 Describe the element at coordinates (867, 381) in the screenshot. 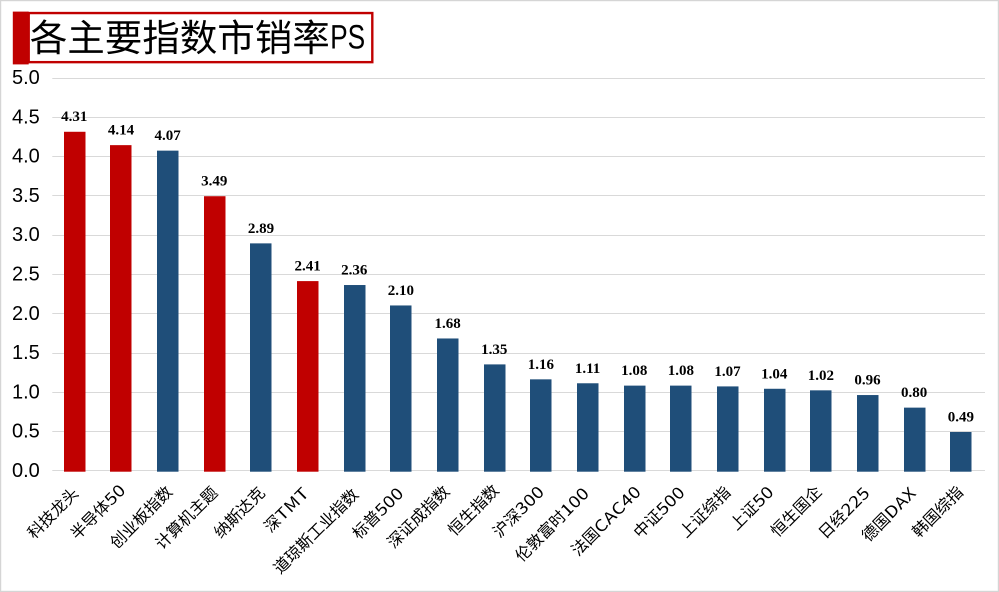

I see `svg-text: 0.96` at that location.